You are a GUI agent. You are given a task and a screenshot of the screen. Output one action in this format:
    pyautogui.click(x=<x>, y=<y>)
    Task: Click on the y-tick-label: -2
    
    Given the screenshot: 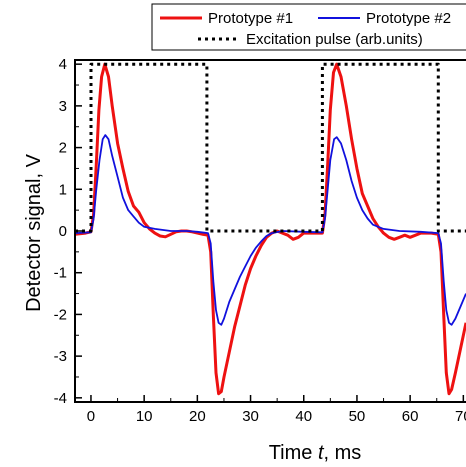 What is the action you would take?
    pyautogui.click(x=60, y=314)
    